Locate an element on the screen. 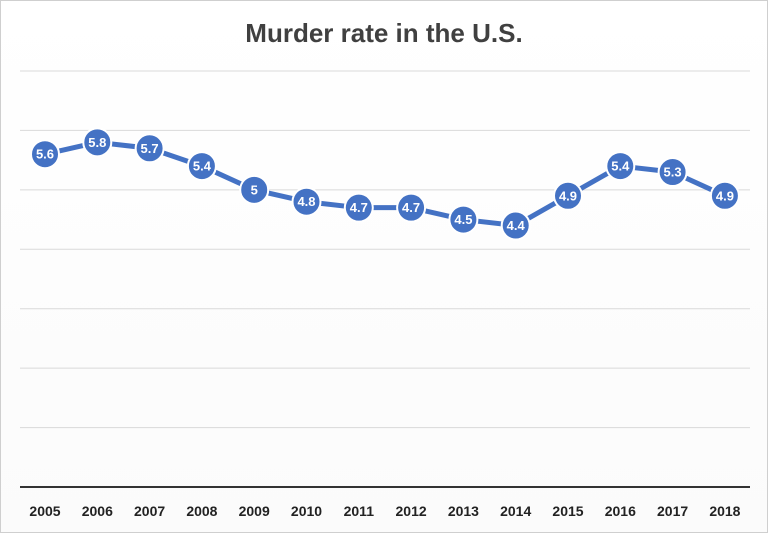 The image size is (768, 533). x-tick-label: 2017 is located at coordinates (672, 511).